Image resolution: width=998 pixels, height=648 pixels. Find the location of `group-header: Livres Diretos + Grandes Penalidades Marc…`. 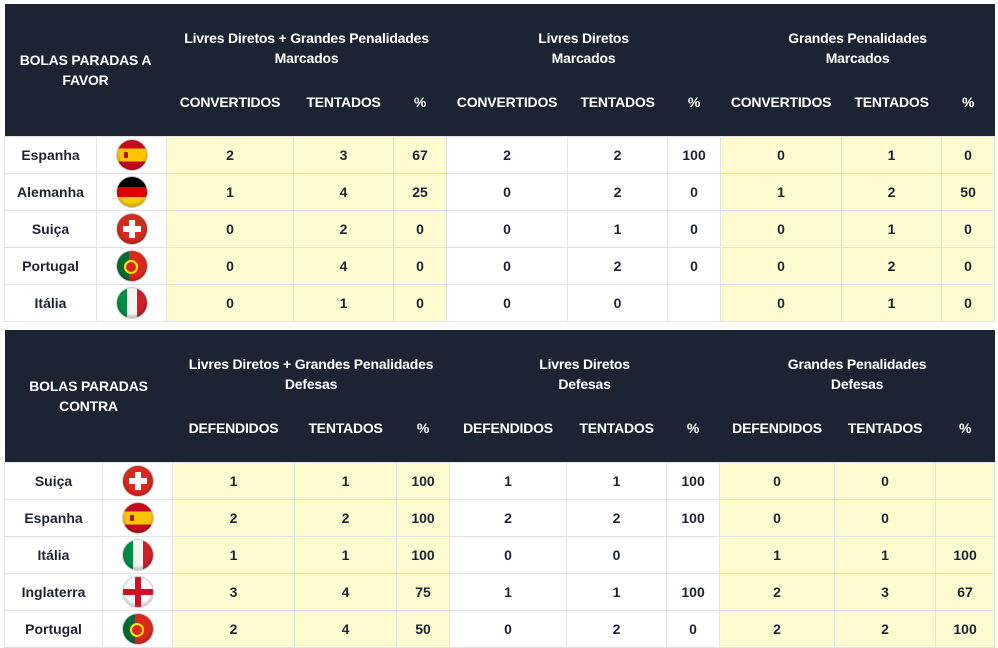

group-header: Livres Diretos + Grandes Penalidades Marc… is located at coordinates (306, 48).